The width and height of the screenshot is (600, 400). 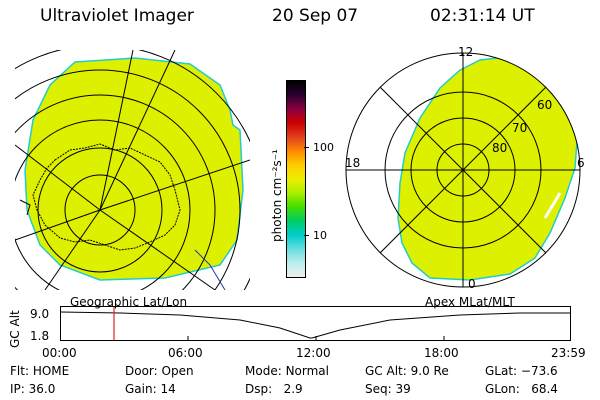 I want to click on colorbar, so click(x=296, y=179).